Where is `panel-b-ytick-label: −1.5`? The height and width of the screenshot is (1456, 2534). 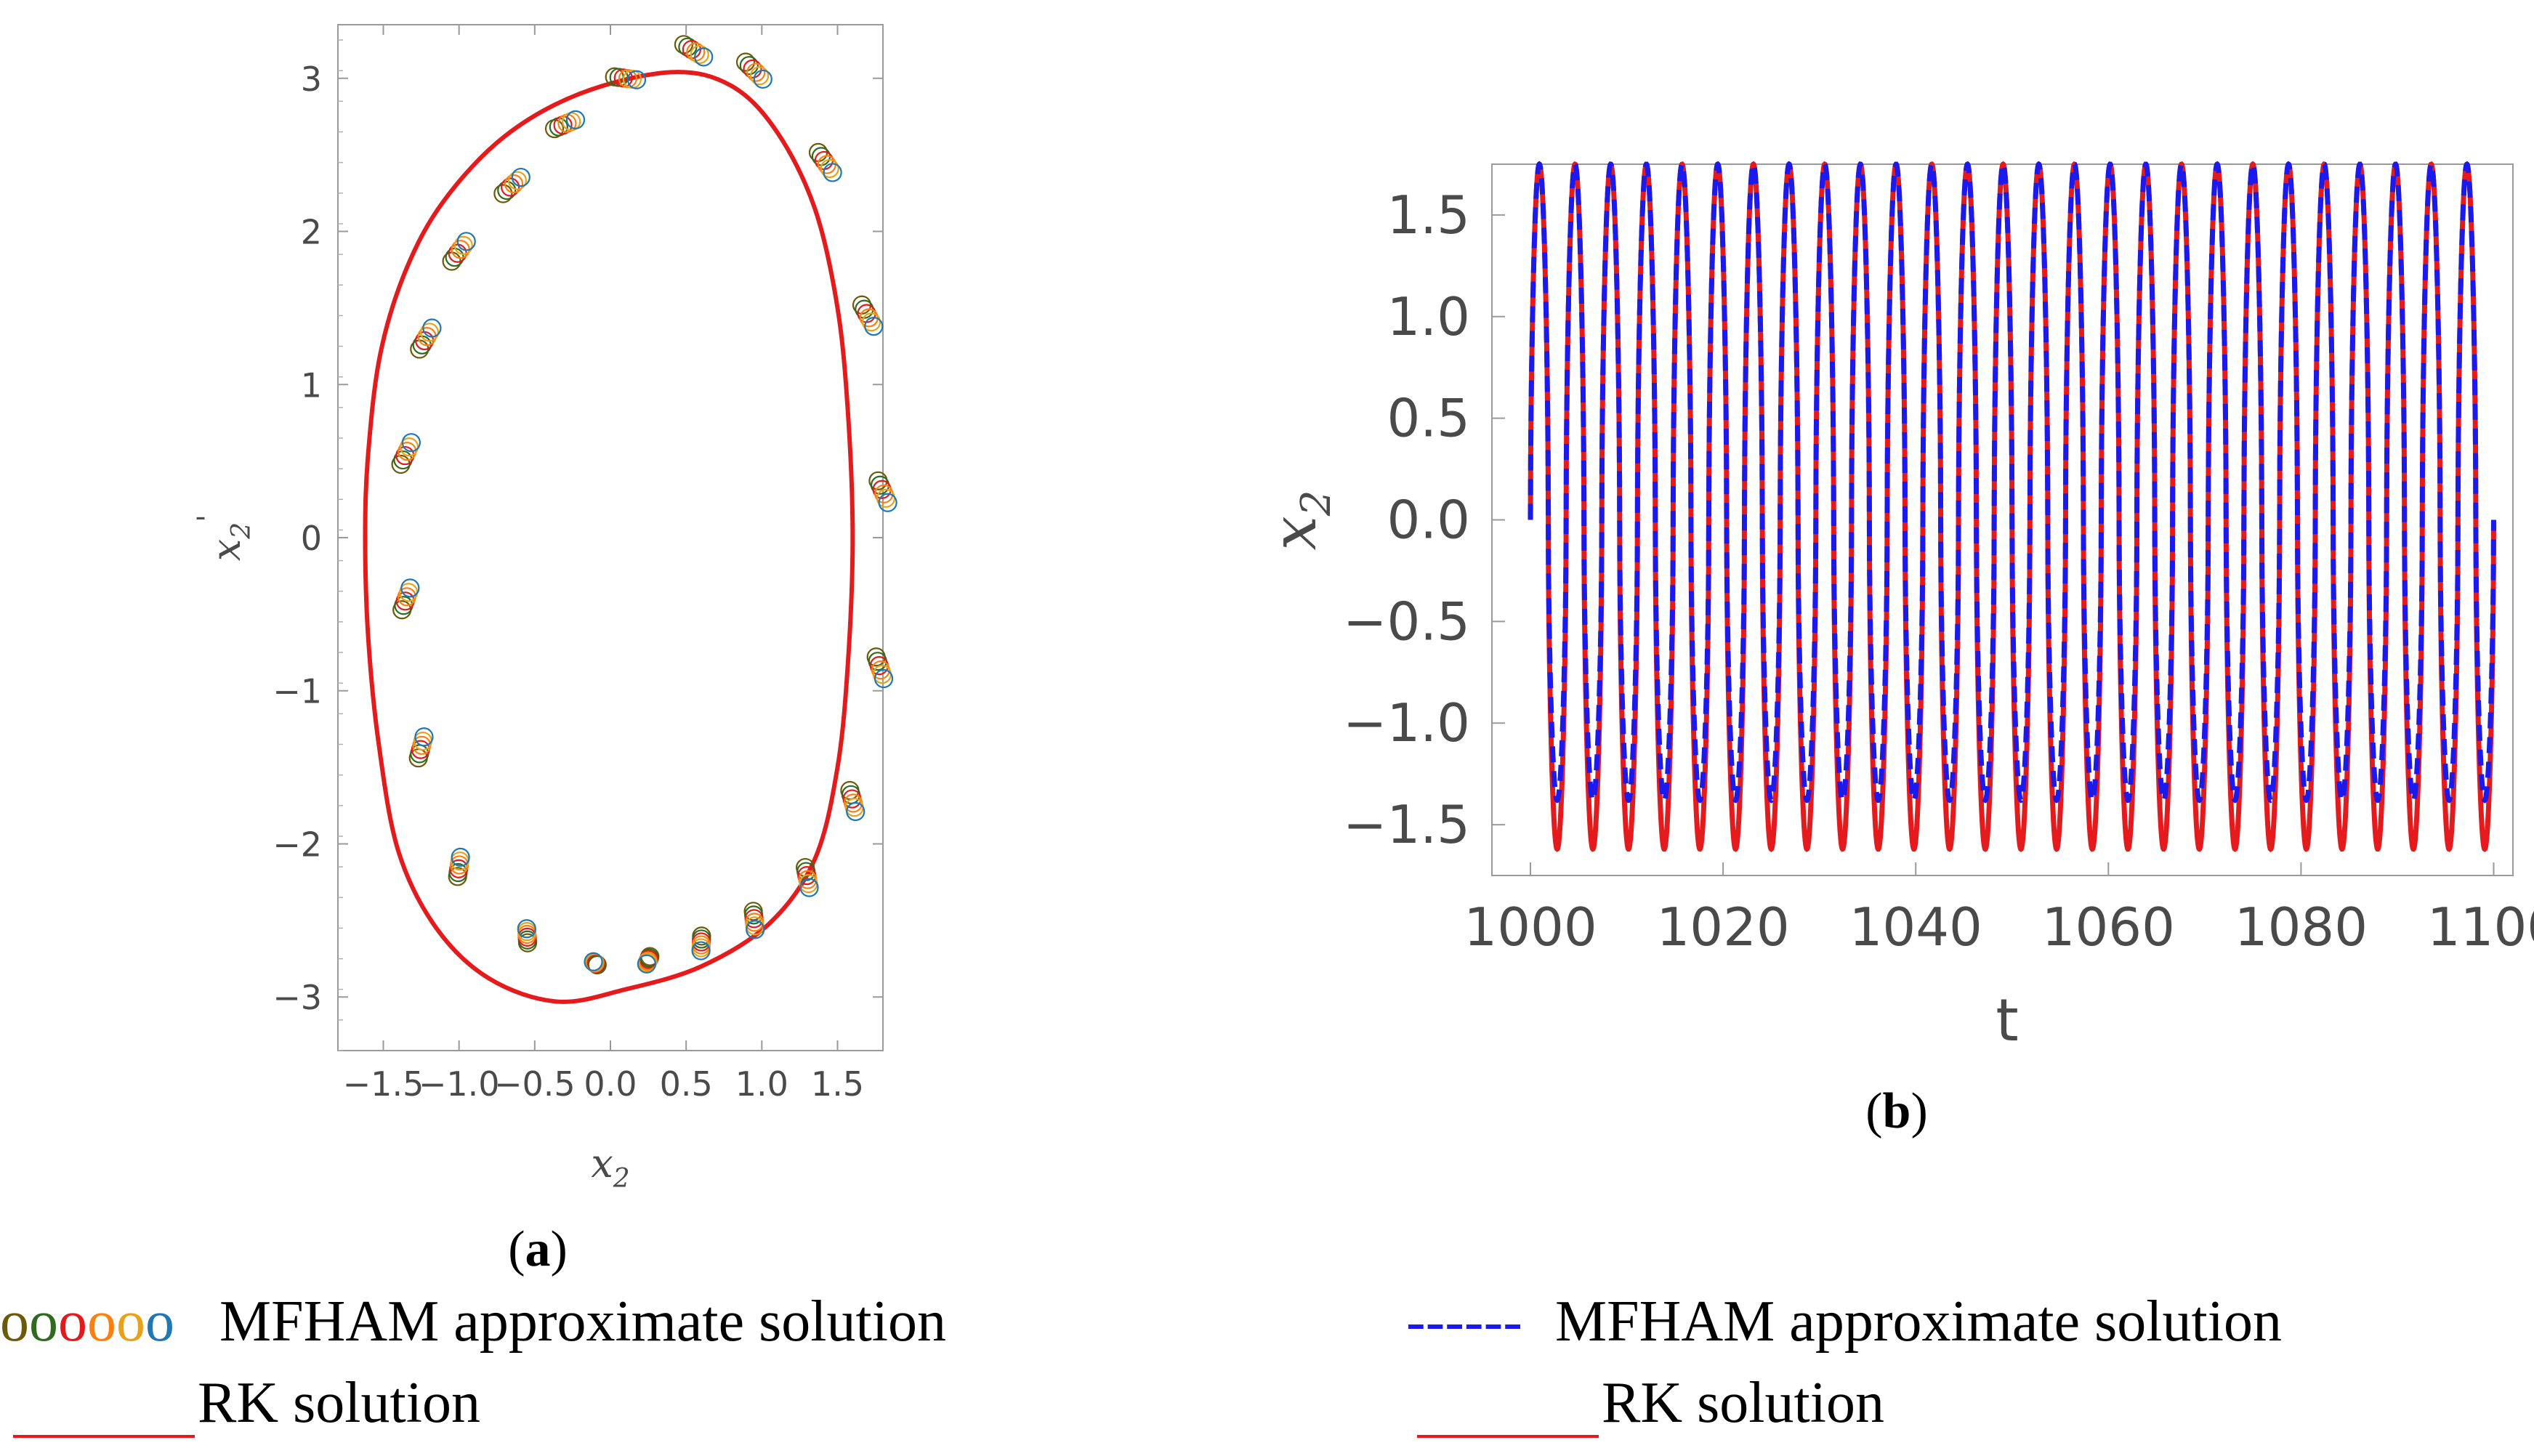
panel-b-ytick-label: −1.5 is located at coordinates (1406, 824).